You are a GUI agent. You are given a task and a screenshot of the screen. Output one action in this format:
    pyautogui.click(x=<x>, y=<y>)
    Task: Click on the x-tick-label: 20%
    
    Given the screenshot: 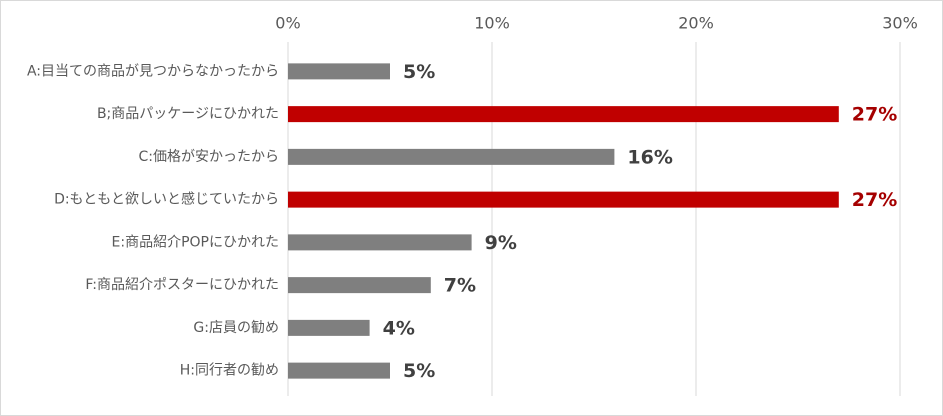 What is the action you would take?
    pyautogui.click(x=696, y=23)
    